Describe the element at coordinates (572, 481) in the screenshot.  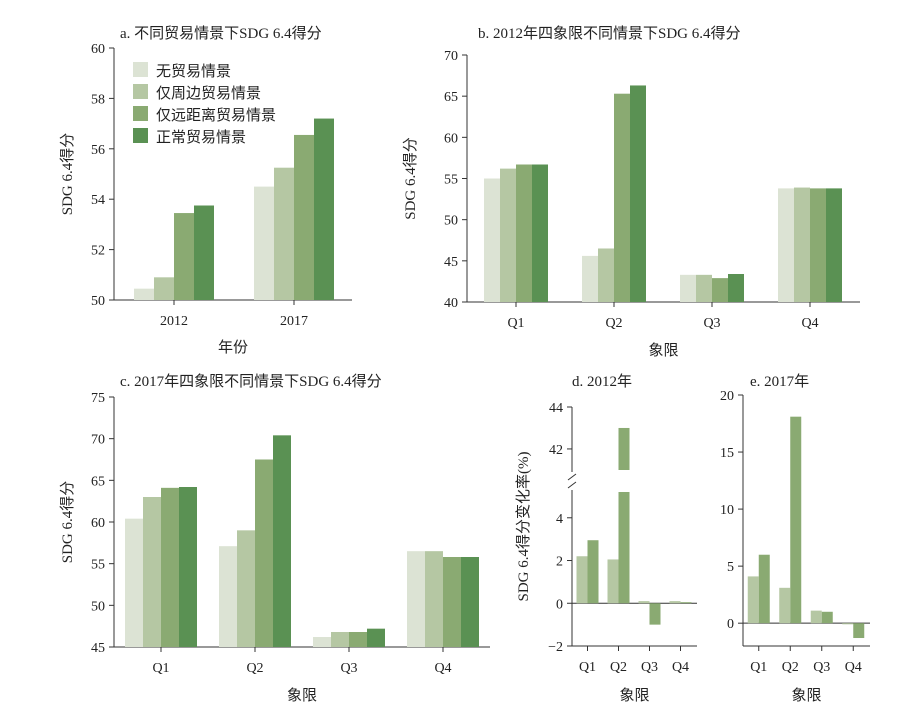
I see `axis-break-mark` at that location.